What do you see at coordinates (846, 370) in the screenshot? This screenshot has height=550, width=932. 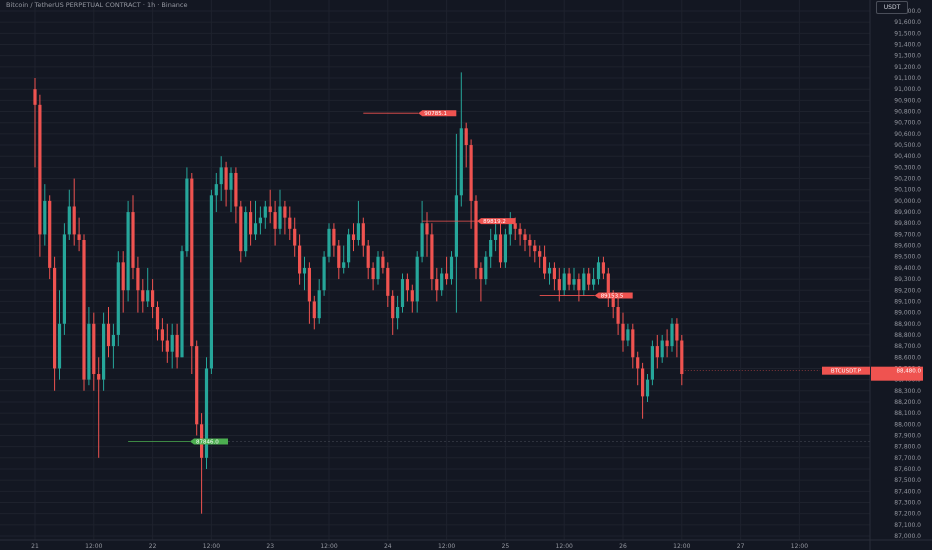 I see `symbol-tag` at bounding box center [846, 370].